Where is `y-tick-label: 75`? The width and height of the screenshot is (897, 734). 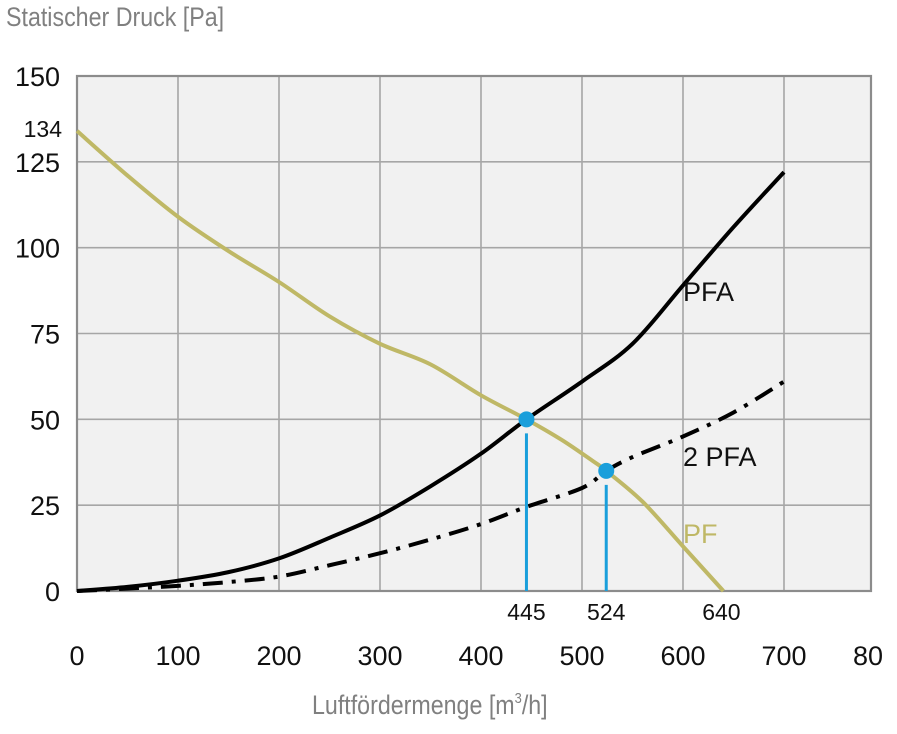 y-tick-label: 75 is located at coordinates (45, 335).